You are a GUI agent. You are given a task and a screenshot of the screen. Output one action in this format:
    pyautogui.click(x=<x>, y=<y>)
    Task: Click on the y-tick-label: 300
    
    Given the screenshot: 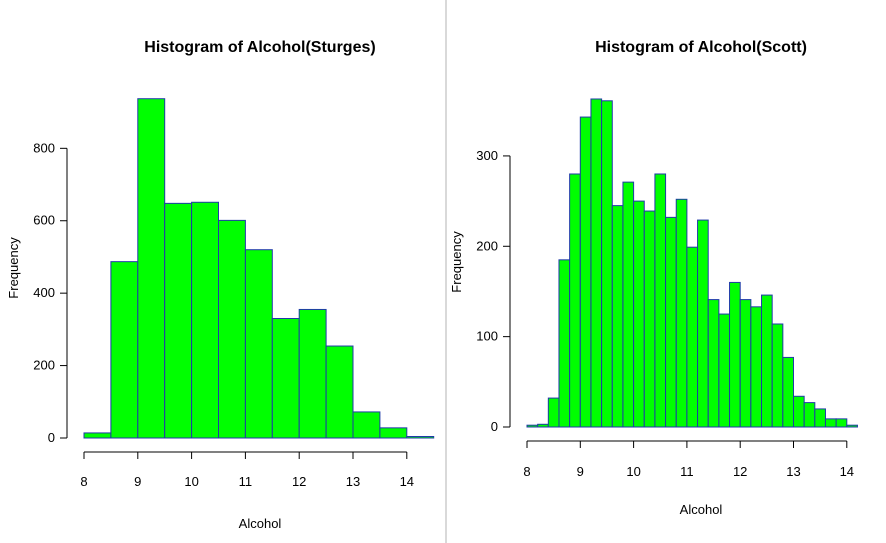 What is the action you would take?
    pyautogui.click(x=487, y=155)
    